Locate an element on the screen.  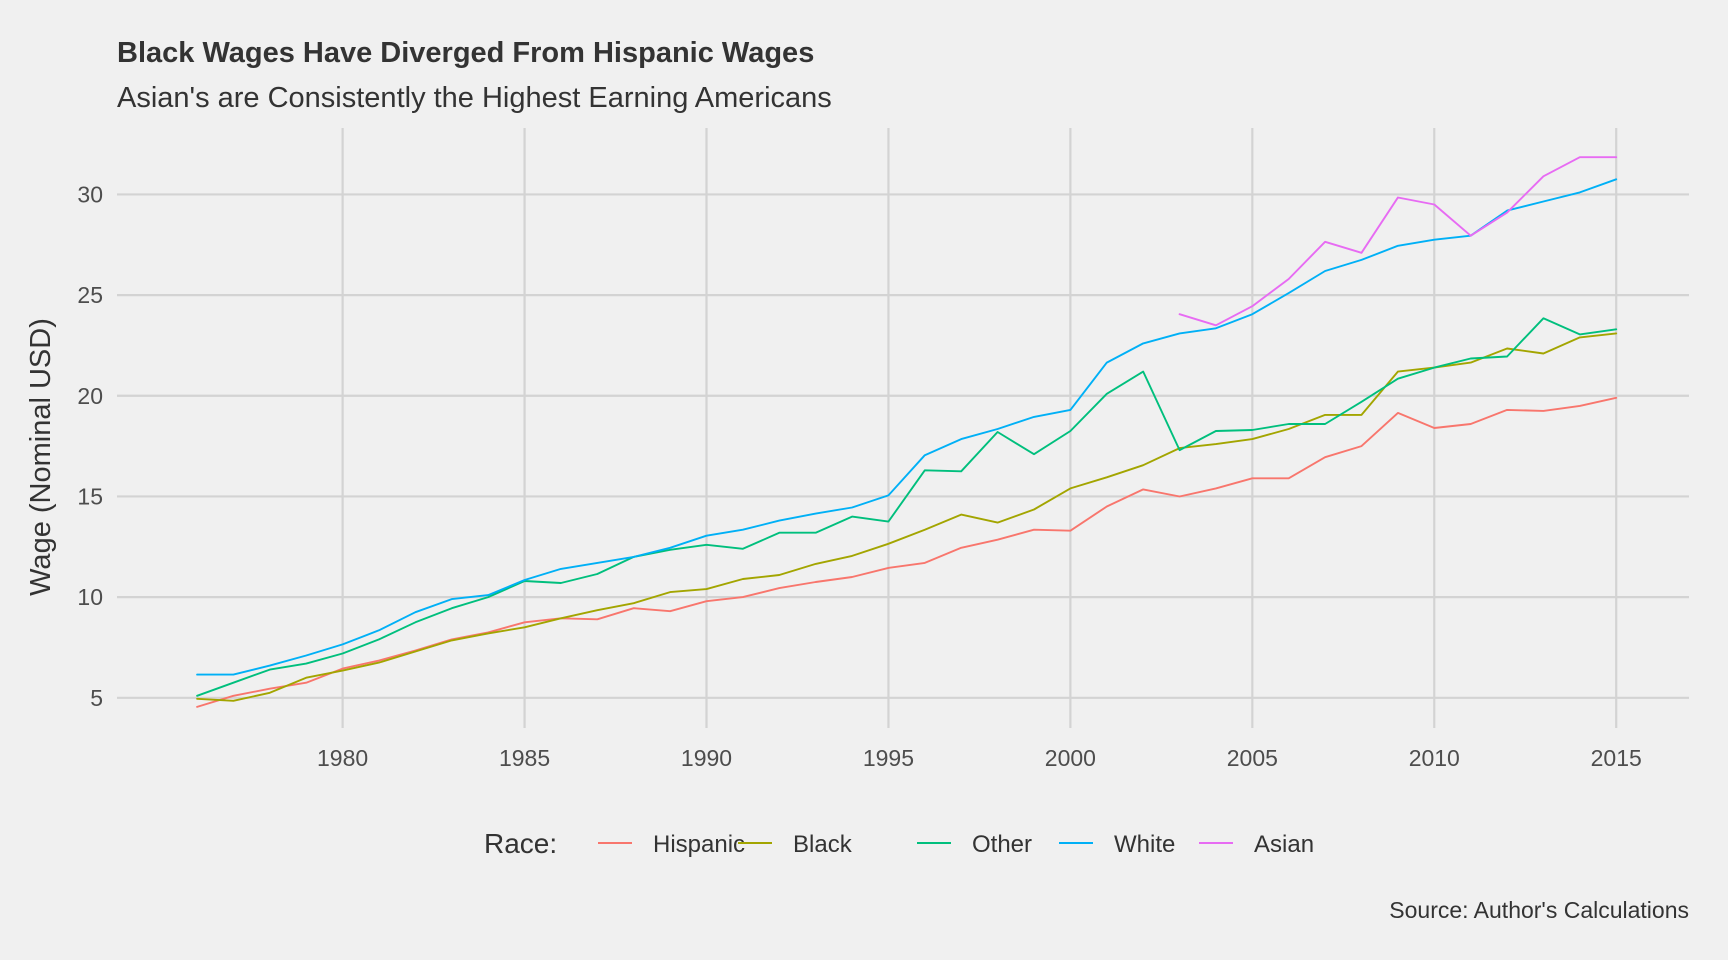
y-axis-tick-labels: 5 10 15 20 25 30 is located at coordinates (90, 445).